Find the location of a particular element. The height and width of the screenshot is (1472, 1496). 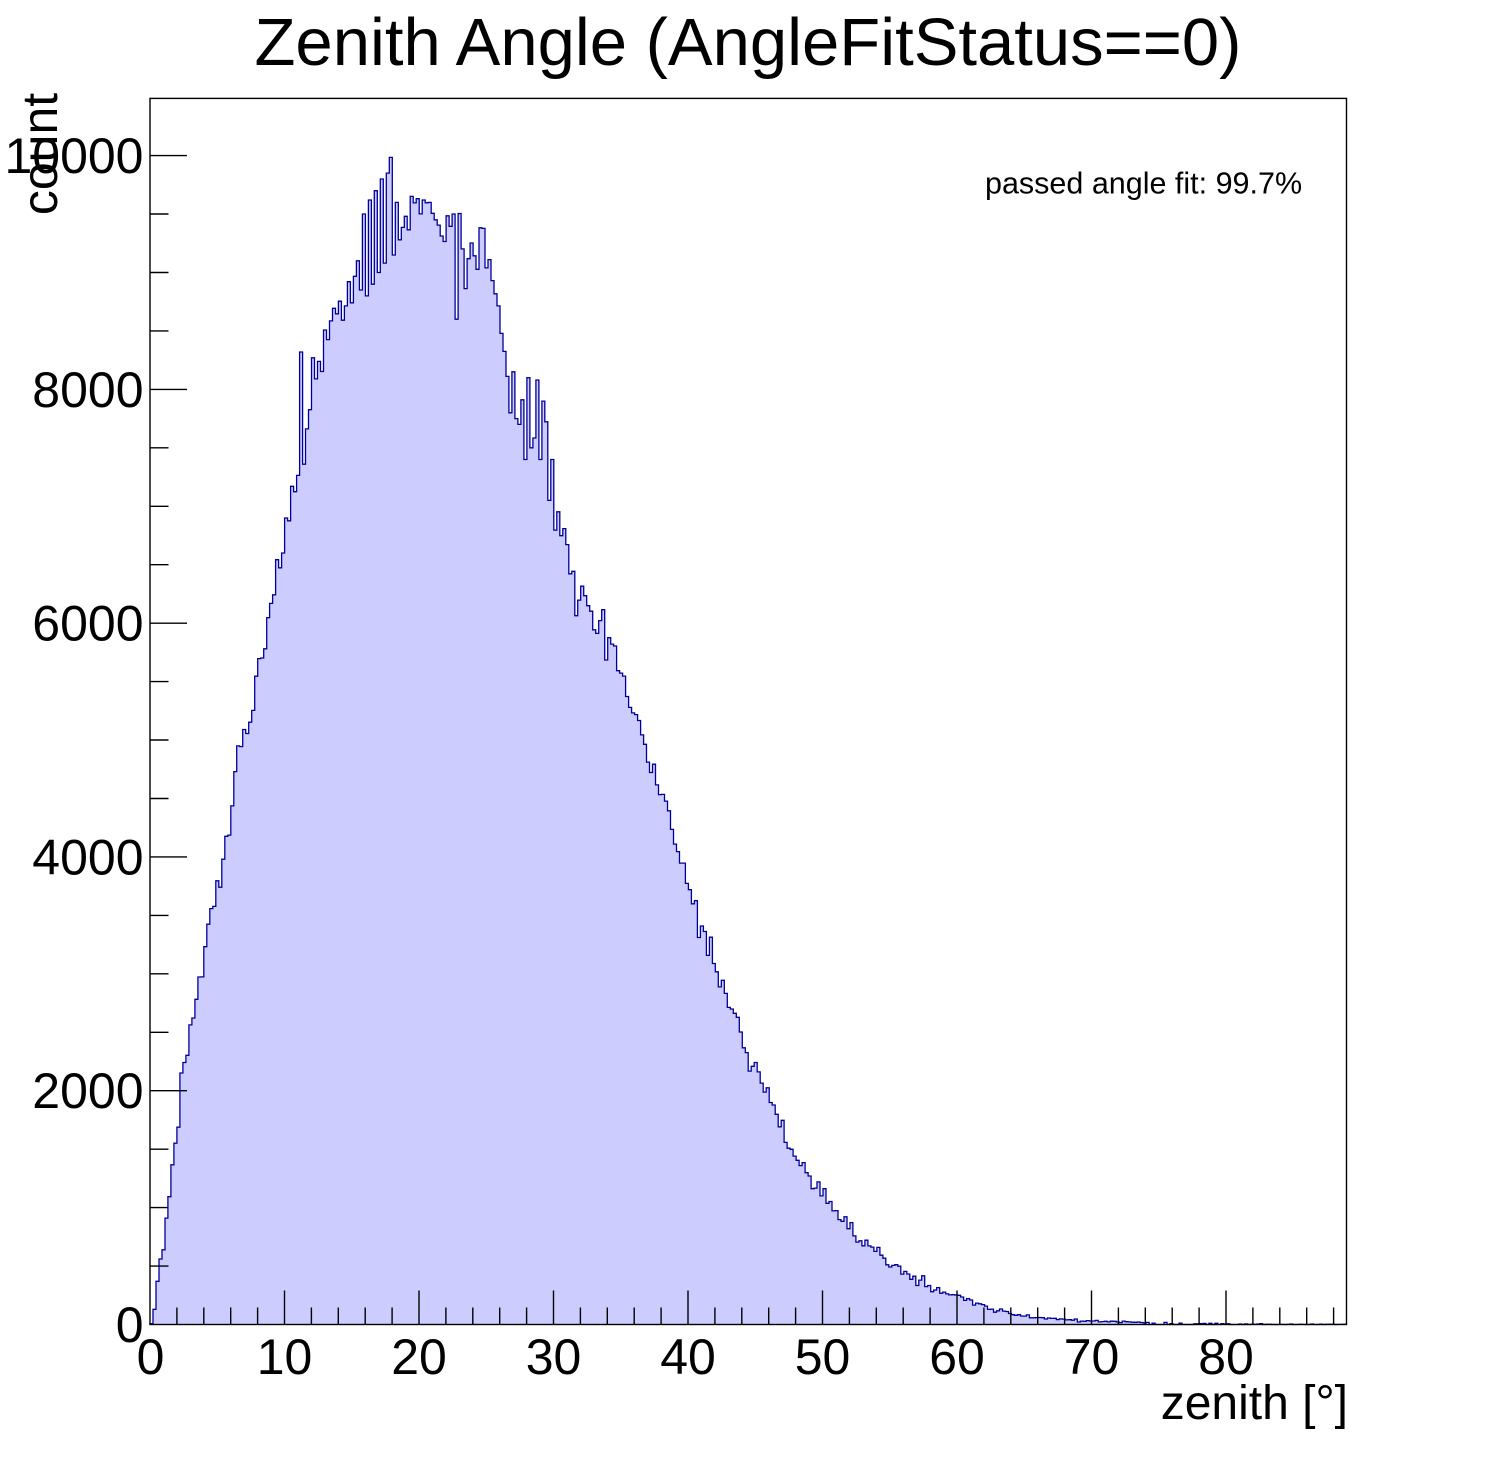

svg-text:Zenith Angle (AngleFitStatus==: Zenith Angle (AngleFitStatus==0) is located at coordinates (748, 42).